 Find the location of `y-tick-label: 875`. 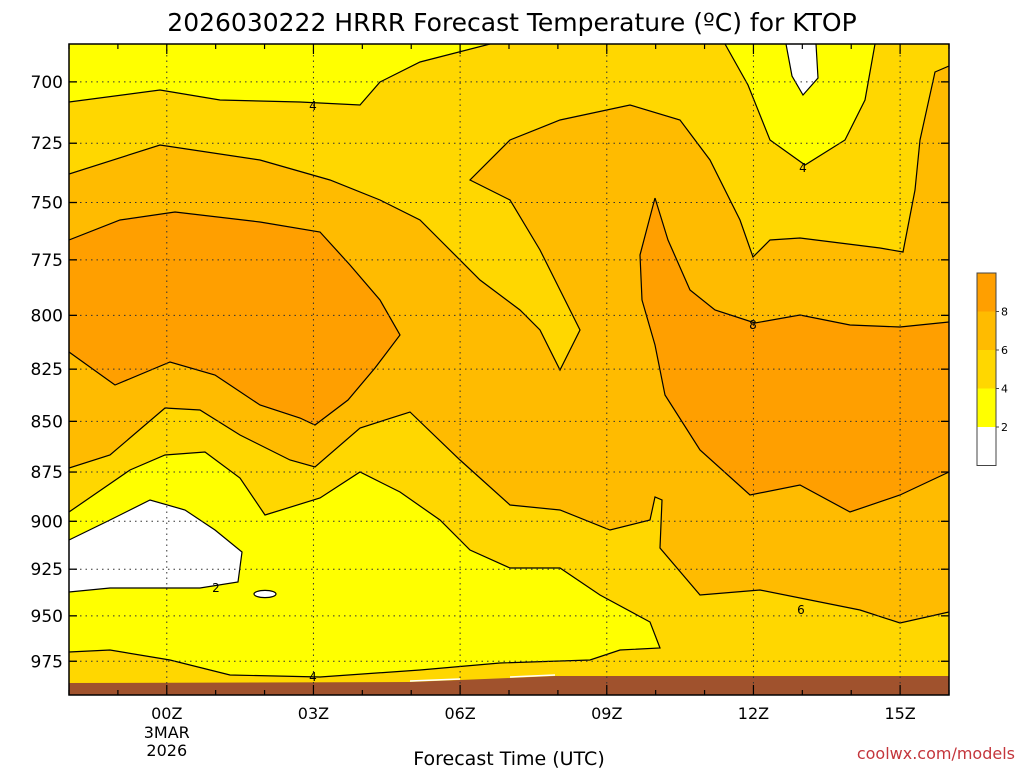

y-tick-label: 875 is located at coordinates (47, 473).